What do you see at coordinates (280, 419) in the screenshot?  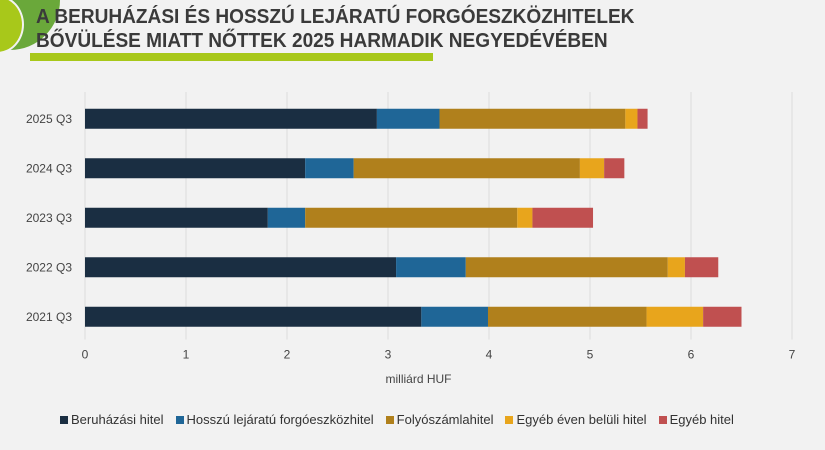 I see `legend-label: Hosszú lejáratú forgóeszközhitel` at bounding box center [280, 419].